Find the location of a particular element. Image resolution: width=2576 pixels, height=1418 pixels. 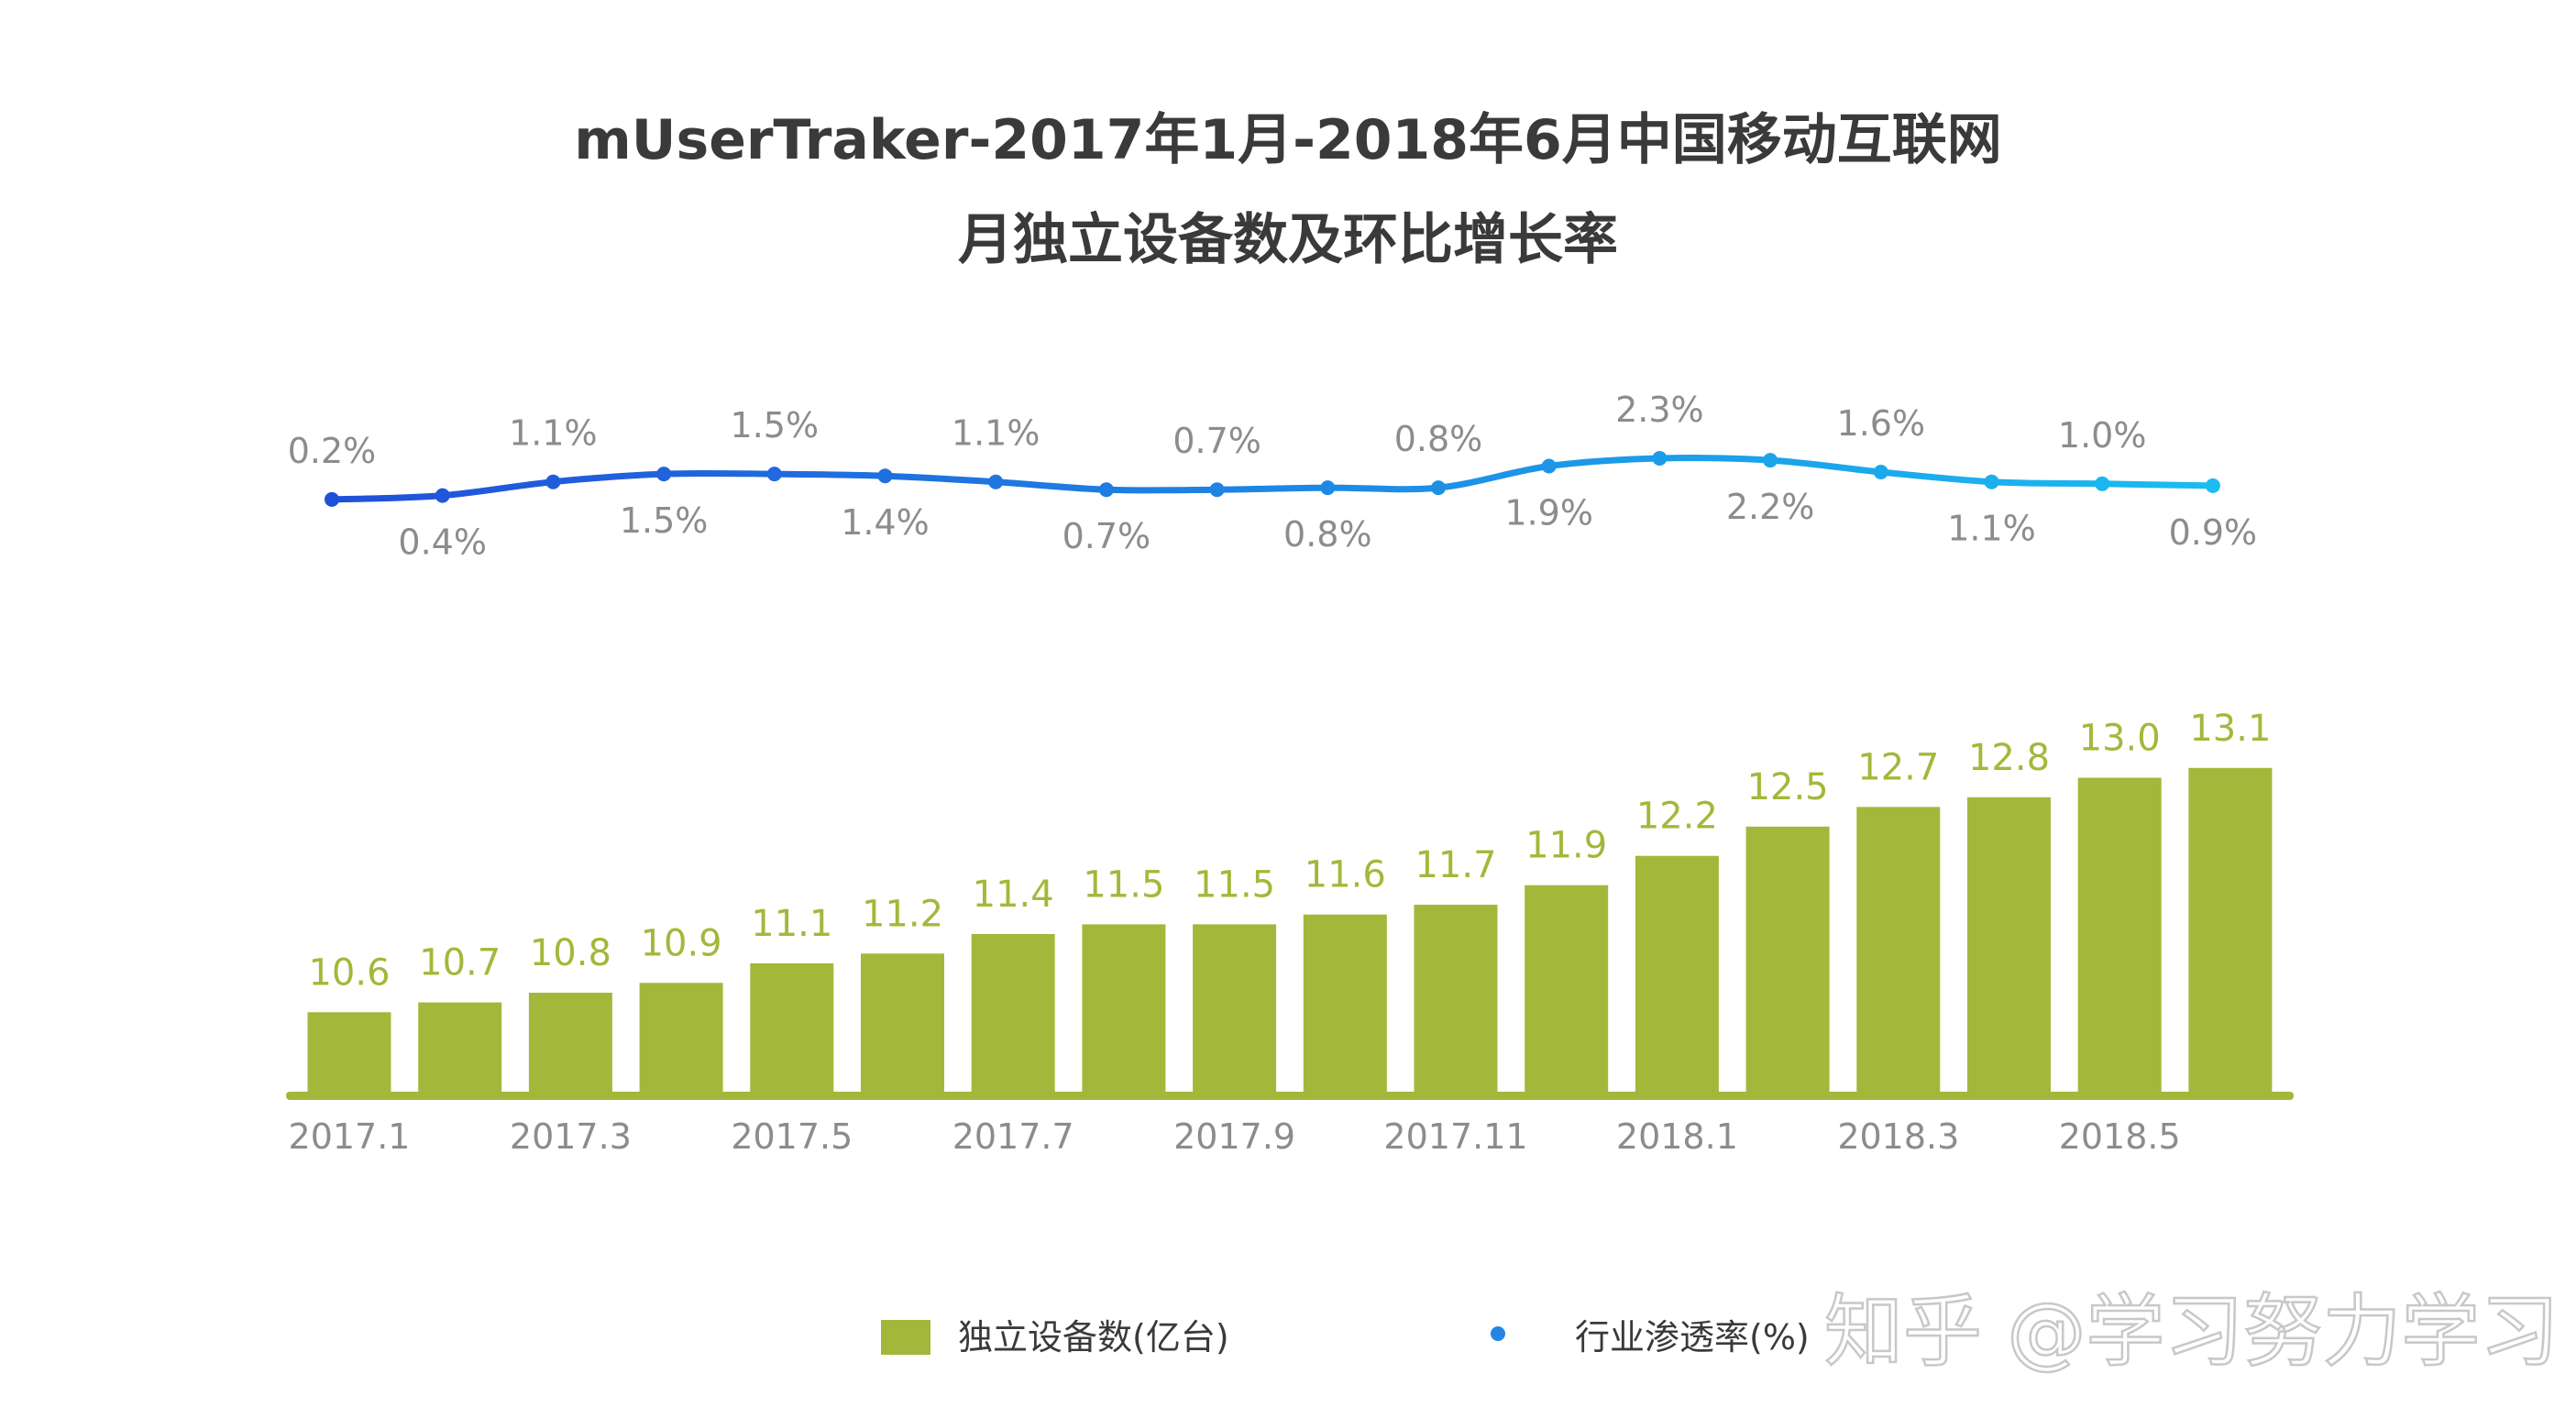

line-label-2017.4: 1.5% is located at coordinates (664, 520).